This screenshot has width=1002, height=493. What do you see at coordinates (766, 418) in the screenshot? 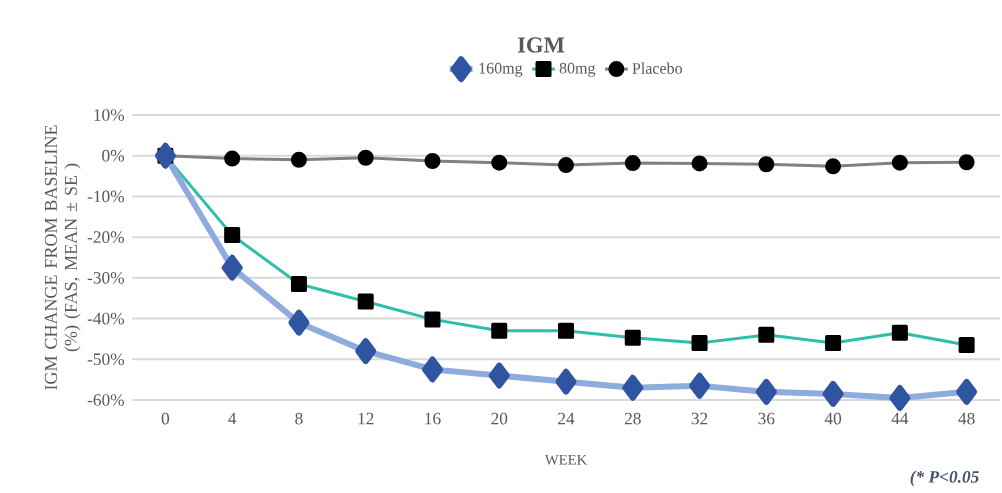
I see `x-tick-label: 36` at bounding box center [766, 418].